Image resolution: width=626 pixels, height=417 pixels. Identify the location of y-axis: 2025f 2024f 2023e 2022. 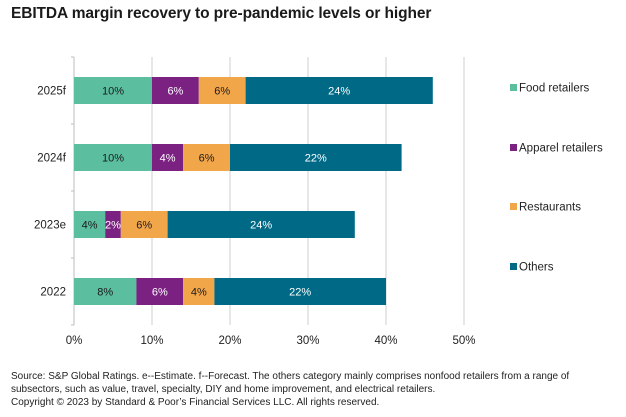
(54, 191).